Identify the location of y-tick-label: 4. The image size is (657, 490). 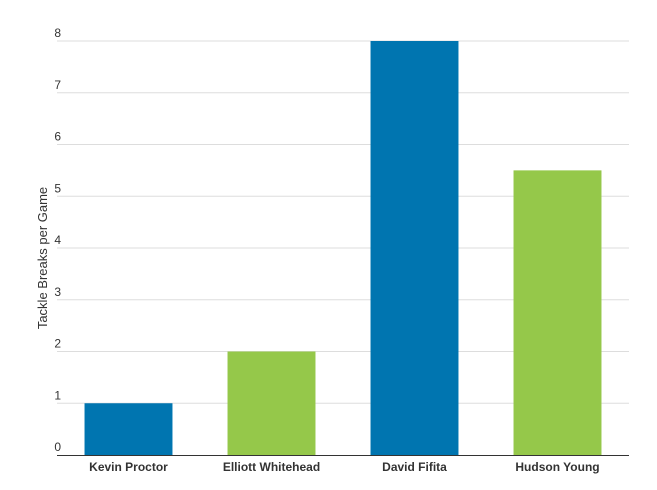
(57, 240).